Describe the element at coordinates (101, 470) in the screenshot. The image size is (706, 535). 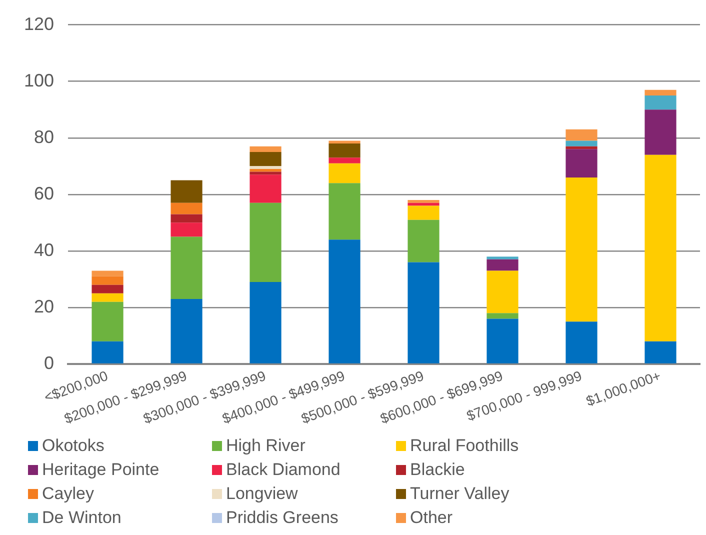
I see `legend-label: Heritage Pointe` at that location.